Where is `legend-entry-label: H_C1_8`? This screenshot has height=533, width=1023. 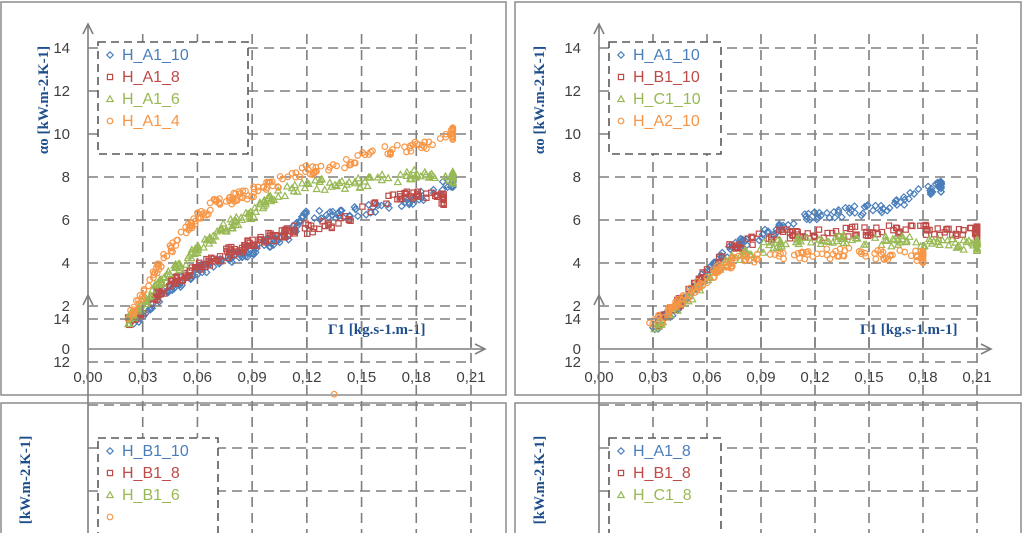
legend-entry-label: H_C1_8 is located at coordinates (662, 495).